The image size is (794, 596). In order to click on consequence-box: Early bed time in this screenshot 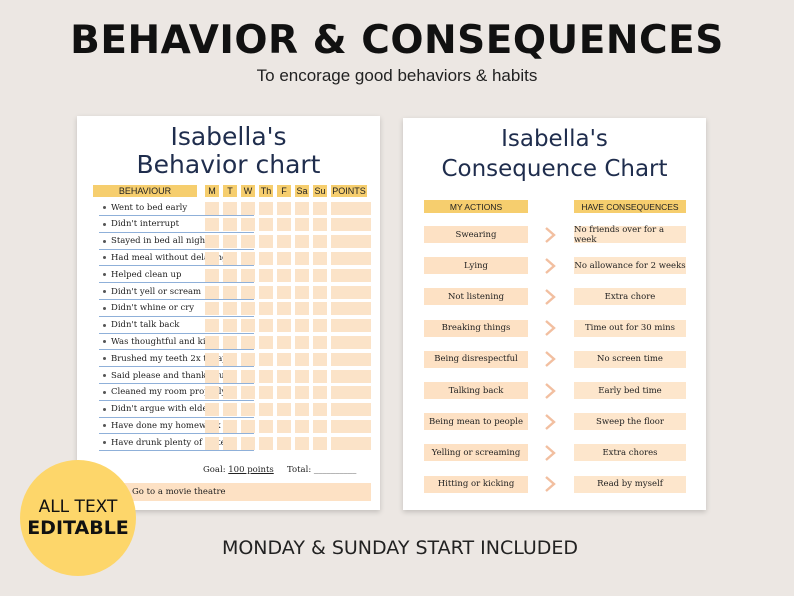, I will do `click(630, 390)`.